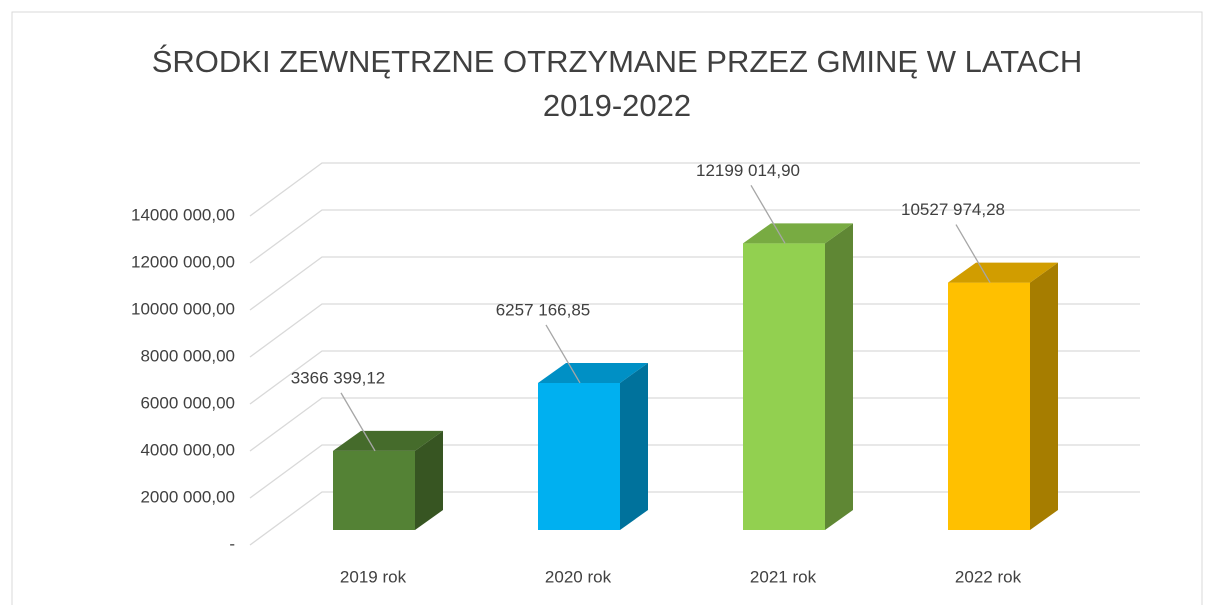  Describe the element at coordinates (187, 449) in the screenshot. I see `y-tick-label: 4000 000,00` at that location.